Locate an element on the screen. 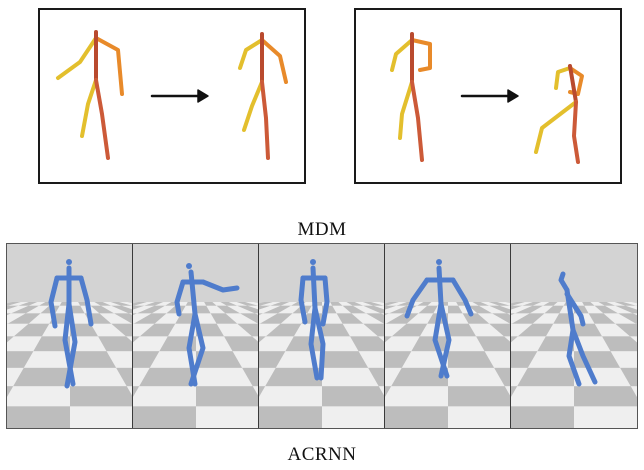 Image resolution: width=644 pixels, height=470 pixels. caption-acrnn: ACRNN is located at coordinates (322, 454).